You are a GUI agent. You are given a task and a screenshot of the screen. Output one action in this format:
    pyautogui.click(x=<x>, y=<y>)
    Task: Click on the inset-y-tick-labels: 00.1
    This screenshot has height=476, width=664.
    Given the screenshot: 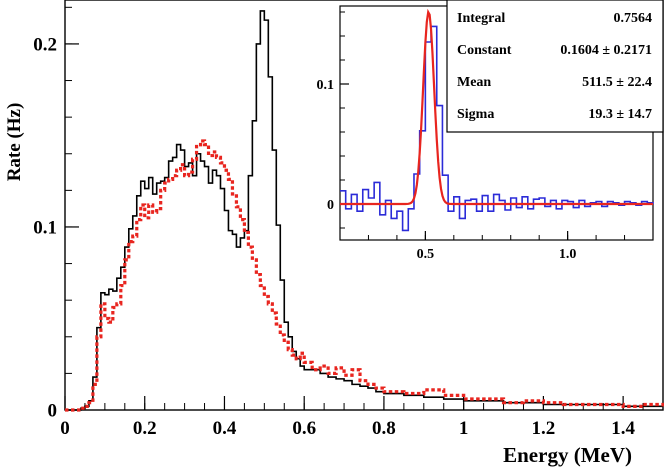 What is the action you would take?
    pyautogui.click(x=326, y=145)
    